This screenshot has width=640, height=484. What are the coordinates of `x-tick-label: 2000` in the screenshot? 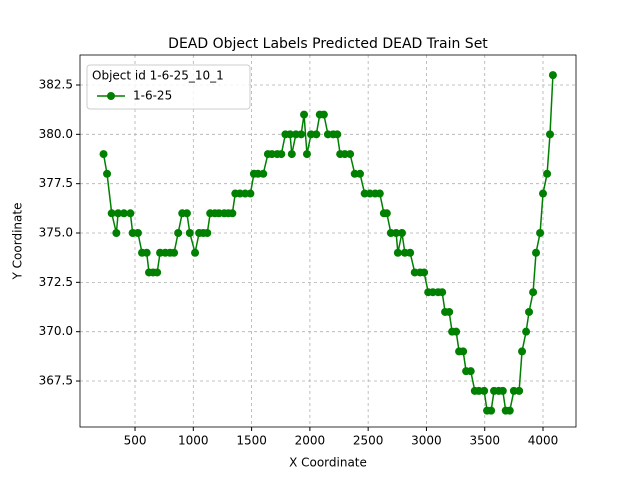 It's located at (310, 441).